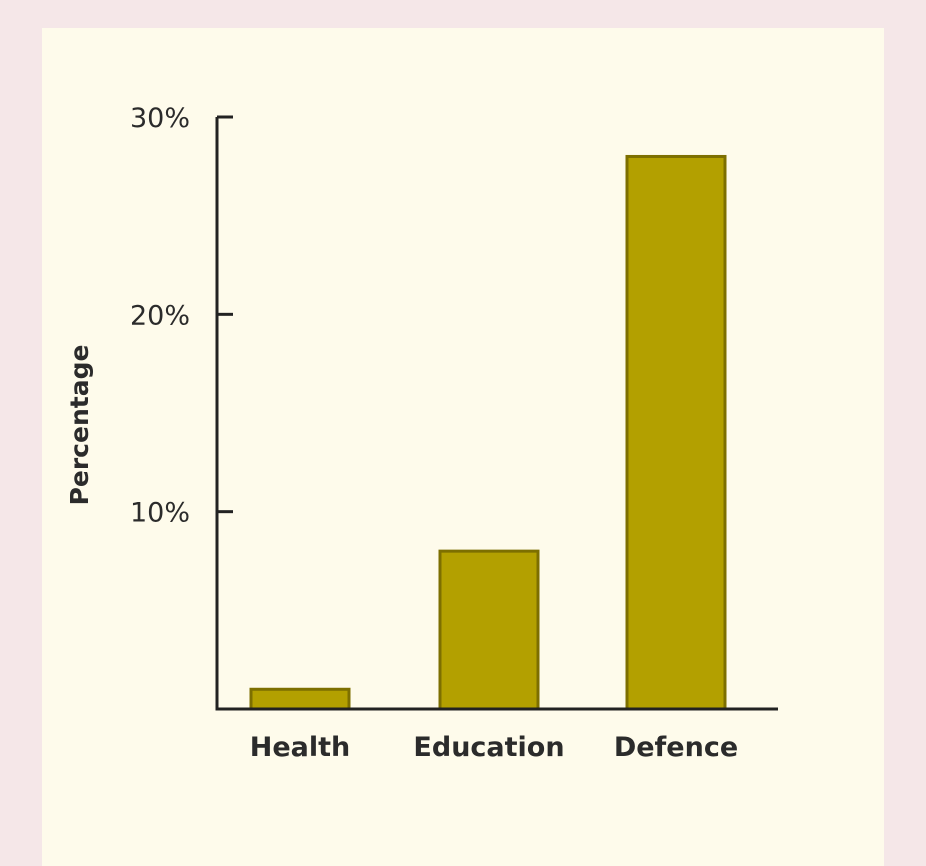  I want to click on x-tick-label: Health, so click(300, 747).